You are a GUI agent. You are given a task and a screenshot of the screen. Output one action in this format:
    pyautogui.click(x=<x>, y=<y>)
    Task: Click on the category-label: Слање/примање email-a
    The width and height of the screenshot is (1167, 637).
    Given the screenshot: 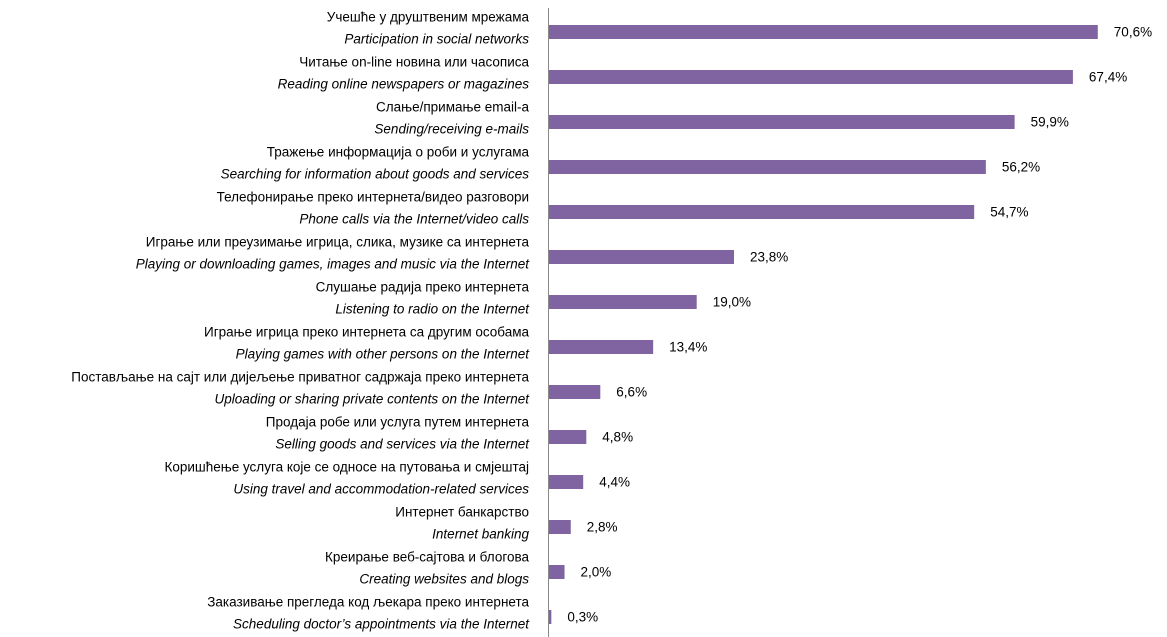 What is the action you would take?
    pyautogui.click(x=452, y=107)
    